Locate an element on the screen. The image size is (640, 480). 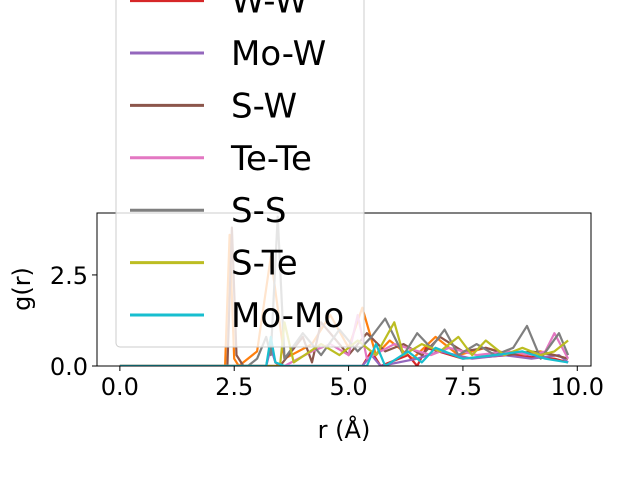
y-tick-label: 0.0 is located at coordinates (69, 367).